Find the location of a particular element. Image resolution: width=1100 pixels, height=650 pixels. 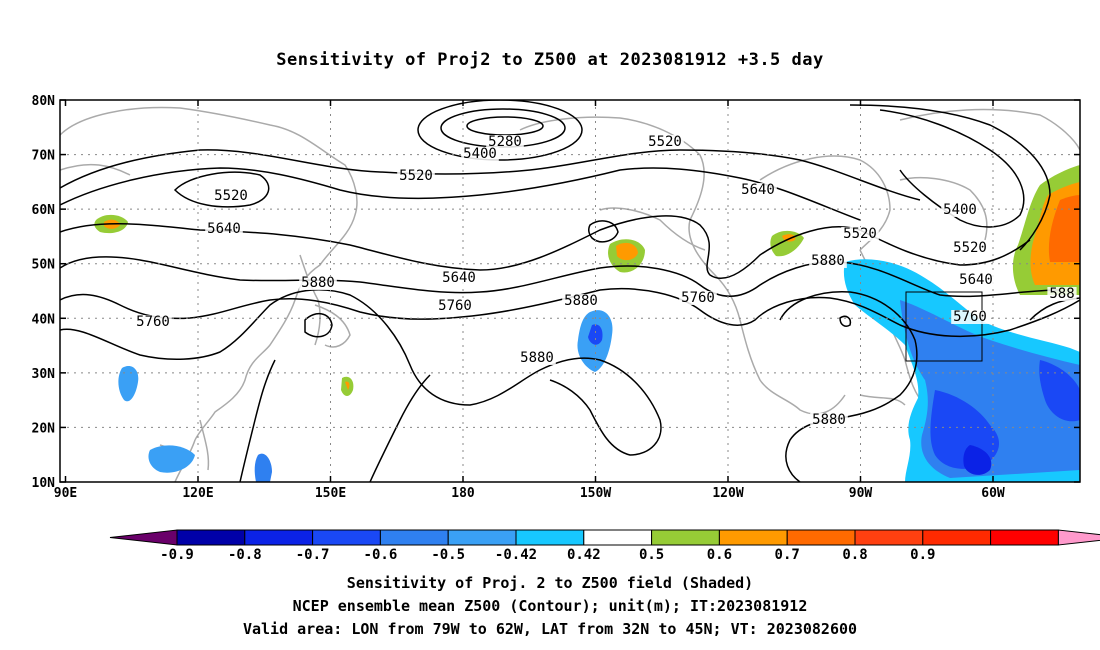

lat-label: 60N is located at coordinates (44, 210).